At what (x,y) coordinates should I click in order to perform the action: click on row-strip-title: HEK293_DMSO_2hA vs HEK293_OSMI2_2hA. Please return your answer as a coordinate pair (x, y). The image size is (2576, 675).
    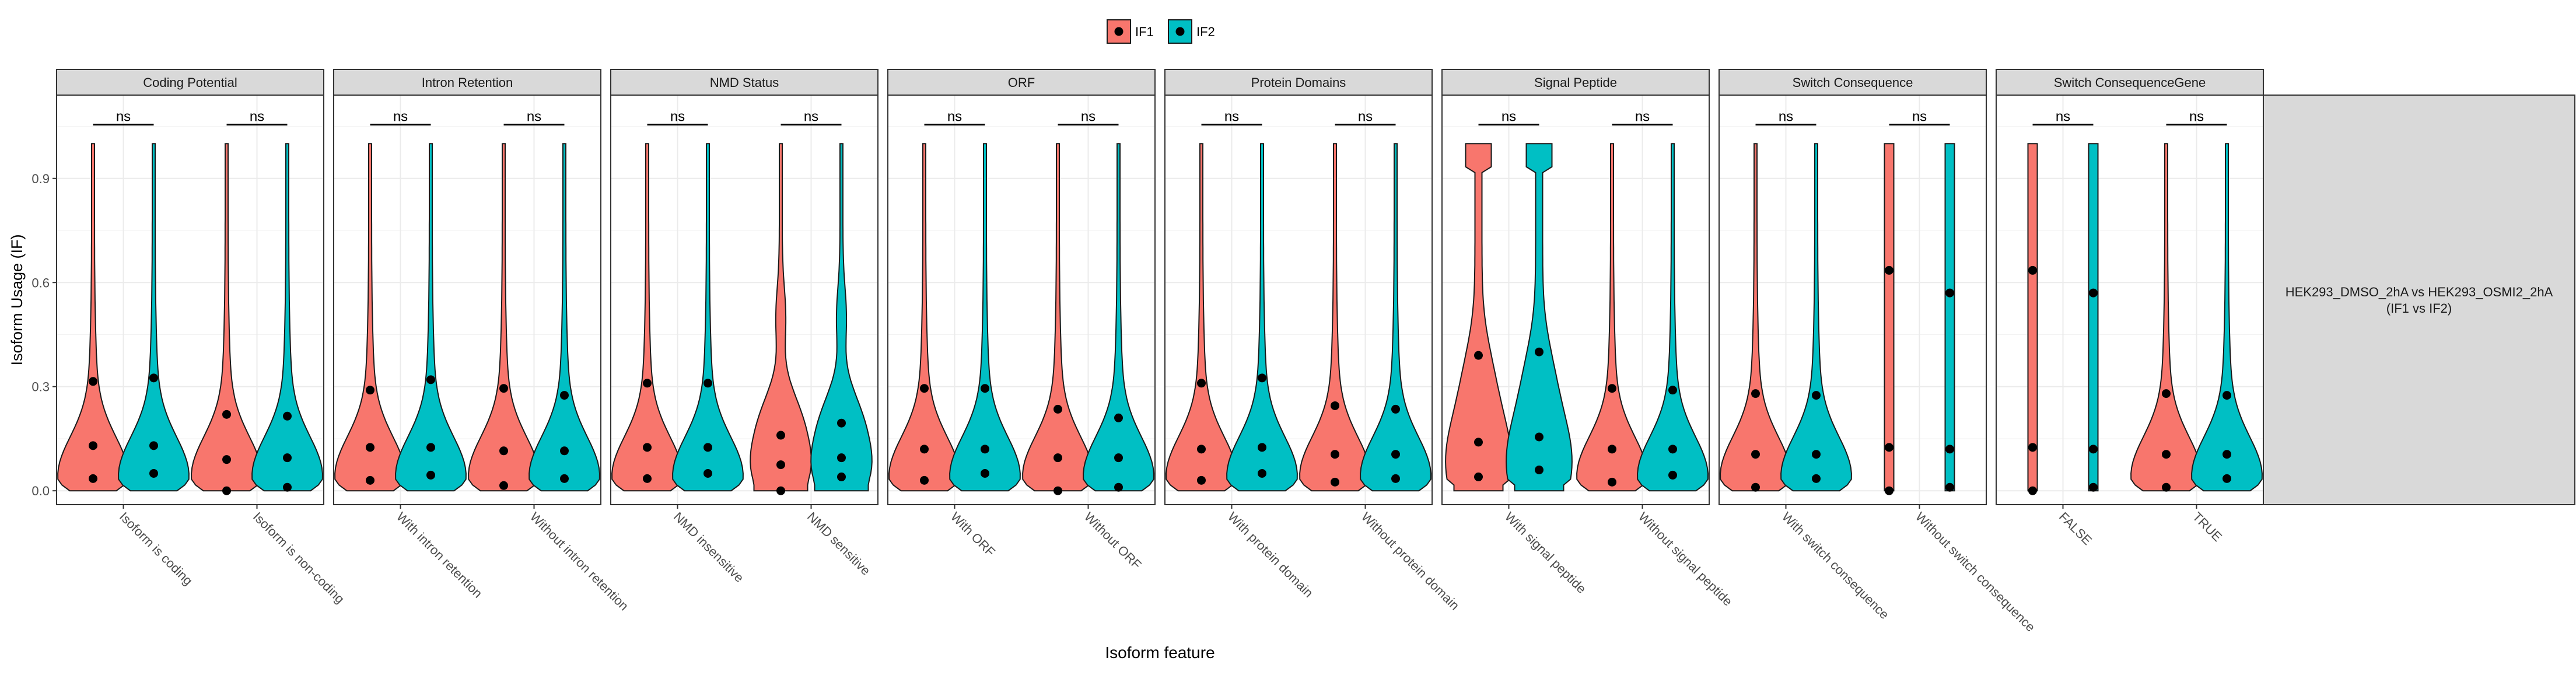
    Looking at the image, I should click on (2419, 292).